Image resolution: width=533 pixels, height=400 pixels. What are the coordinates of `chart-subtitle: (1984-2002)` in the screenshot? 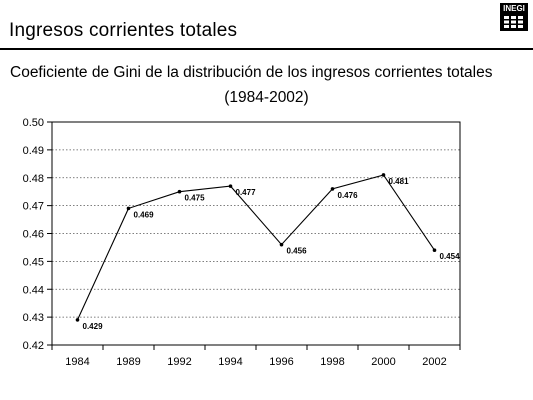 It's located at (266, 97).